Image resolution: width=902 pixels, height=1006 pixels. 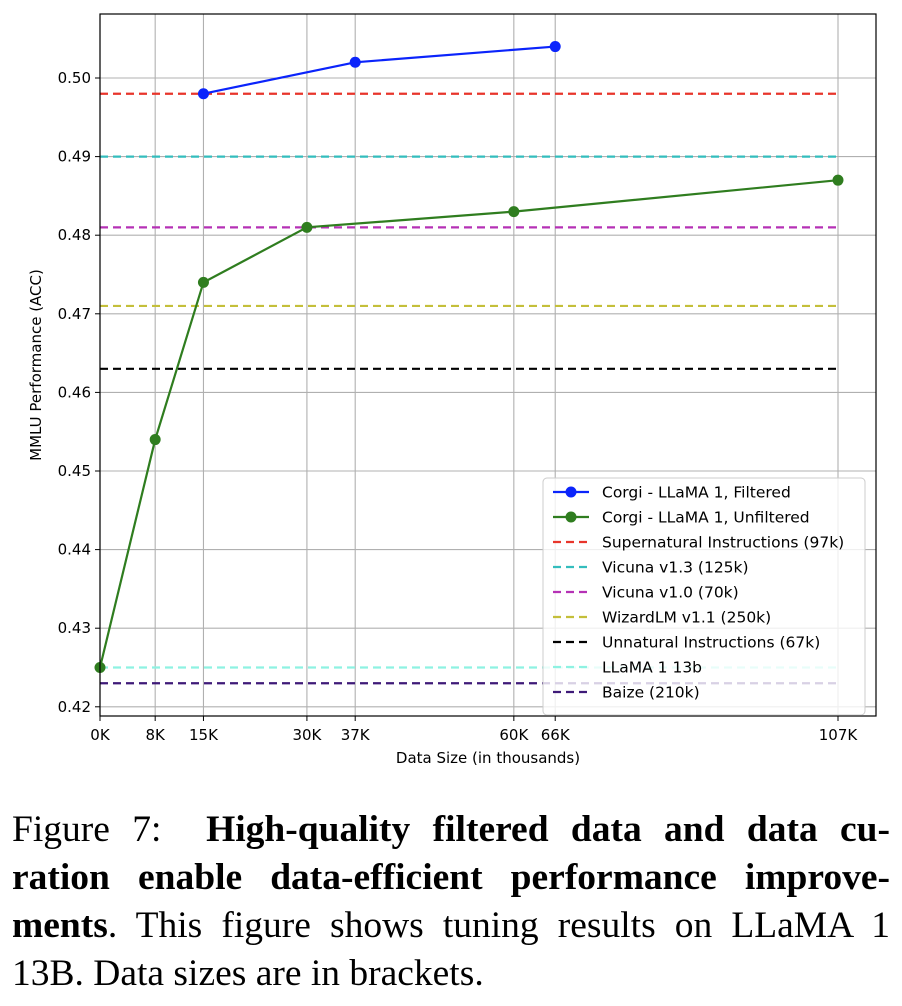 I want to click on x-tick-label: 107K, so click(x=839, y=735).